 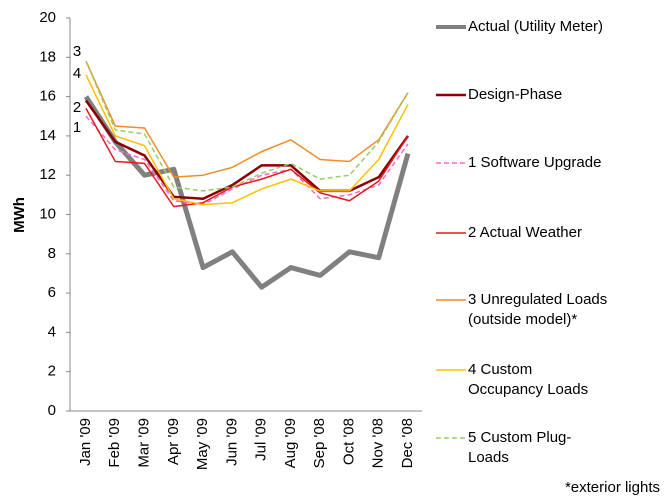 I want to click on x-tick-label: Oct '08, so click(x=348, y=441).